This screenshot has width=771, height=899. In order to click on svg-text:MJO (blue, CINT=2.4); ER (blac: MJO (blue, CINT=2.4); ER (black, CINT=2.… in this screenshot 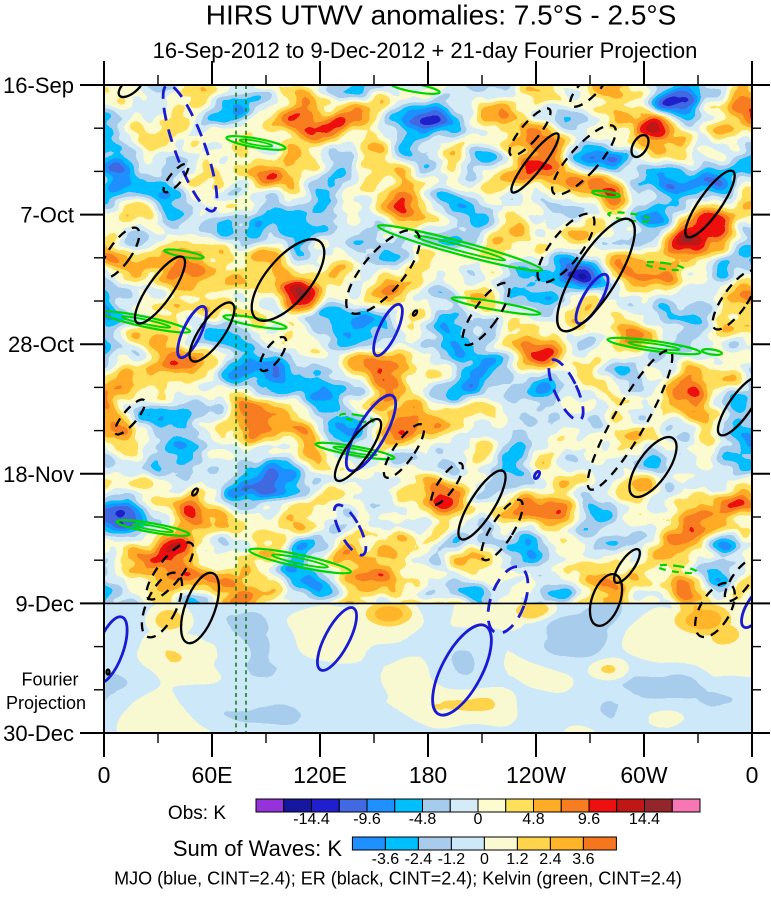, I will do `click(398, 879)`.